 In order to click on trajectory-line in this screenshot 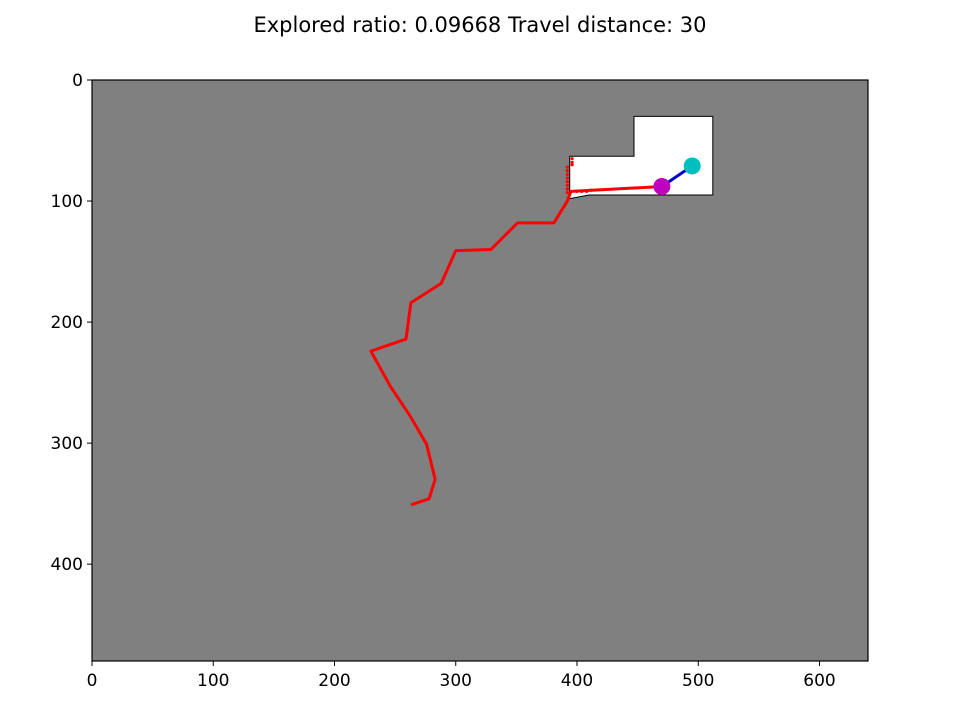, I will do `click(515, 346)`.